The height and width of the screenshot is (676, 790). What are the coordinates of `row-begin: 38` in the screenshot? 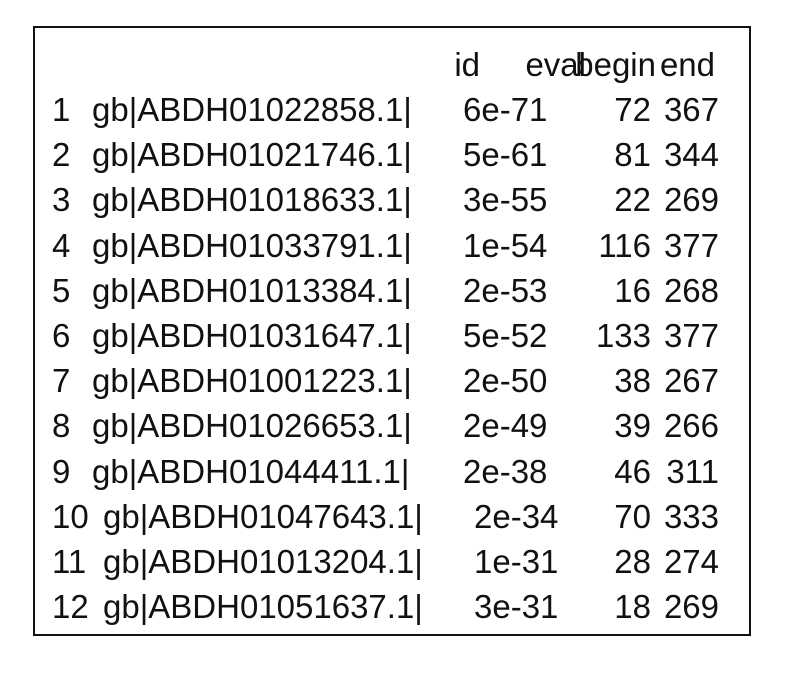 It's located at (632, 380).